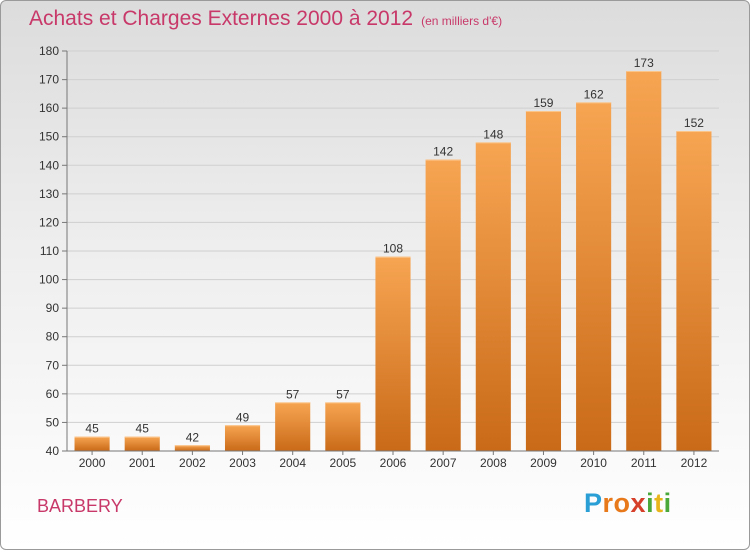 The image size is (750, 550). Describe the element at coordinates (221, 18) in the screenshot. I see `chart-title-text: Achats et Charges Externes 2000 à 2012` at that location.